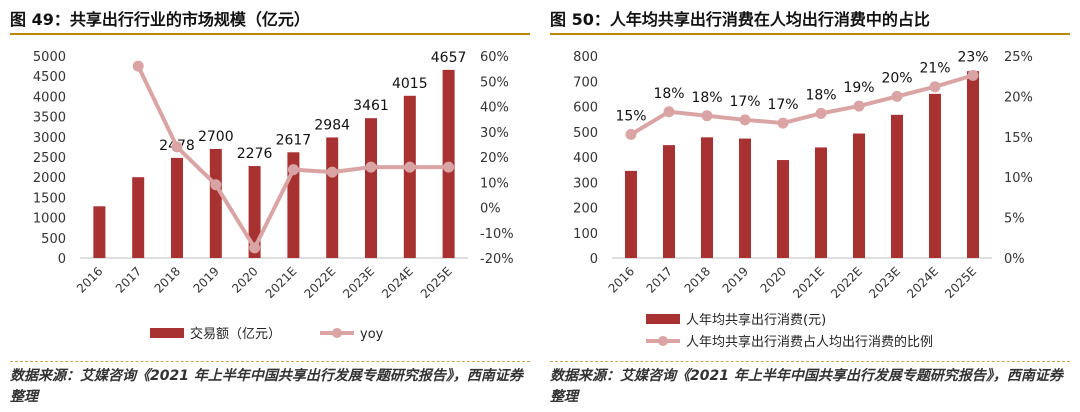 The width and height of the screenshot is (1080, 412). What do you see at coordinates (494, 133) in the screenshot?
I see `y-right-tick-label: 30%` at bounding box center [494, 133].